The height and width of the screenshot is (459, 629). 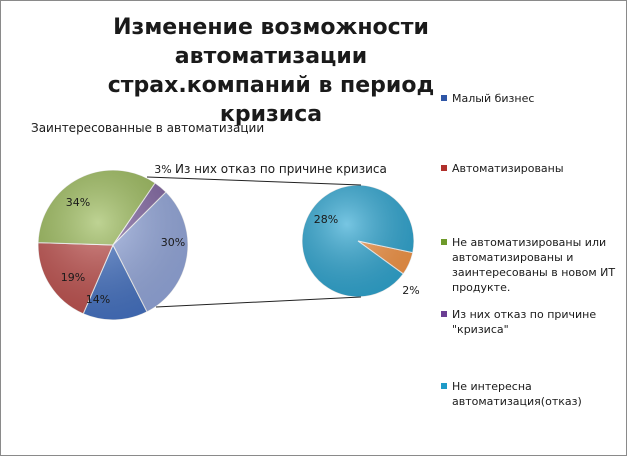 What do you see at coordinates (281, 169) in the screenshot?
I see `main-pie-callout-label: Из них отказ по причине кризиса` at bounding box center [281, 169].